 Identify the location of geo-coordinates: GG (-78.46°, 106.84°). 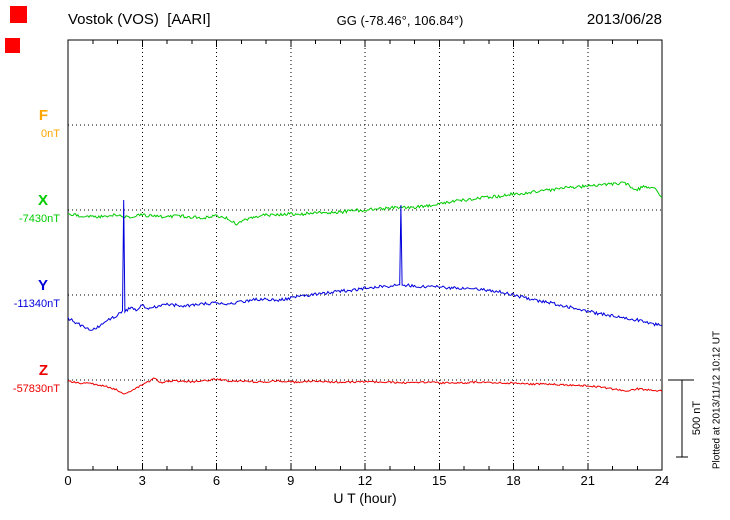
(400, 20).